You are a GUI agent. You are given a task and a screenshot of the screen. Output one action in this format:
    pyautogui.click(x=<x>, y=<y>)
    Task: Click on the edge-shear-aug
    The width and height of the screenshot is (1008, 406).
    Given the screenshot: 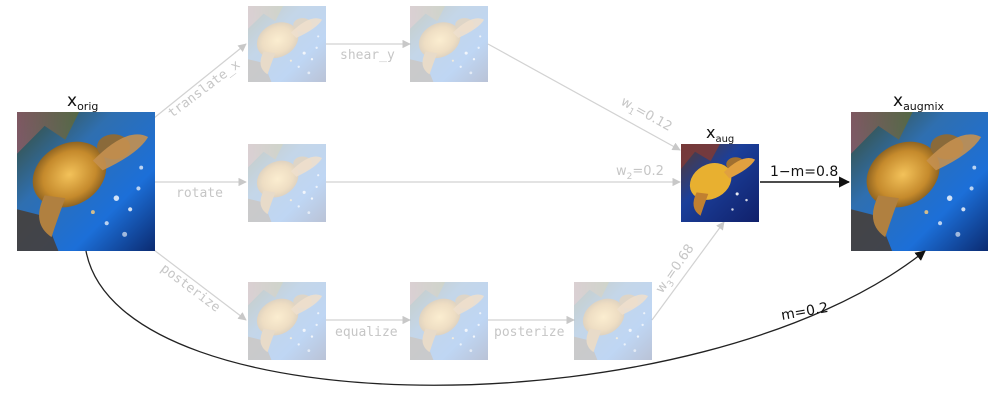 What is the action you would take?
    pyautogui.click(x=584, y=97)
    